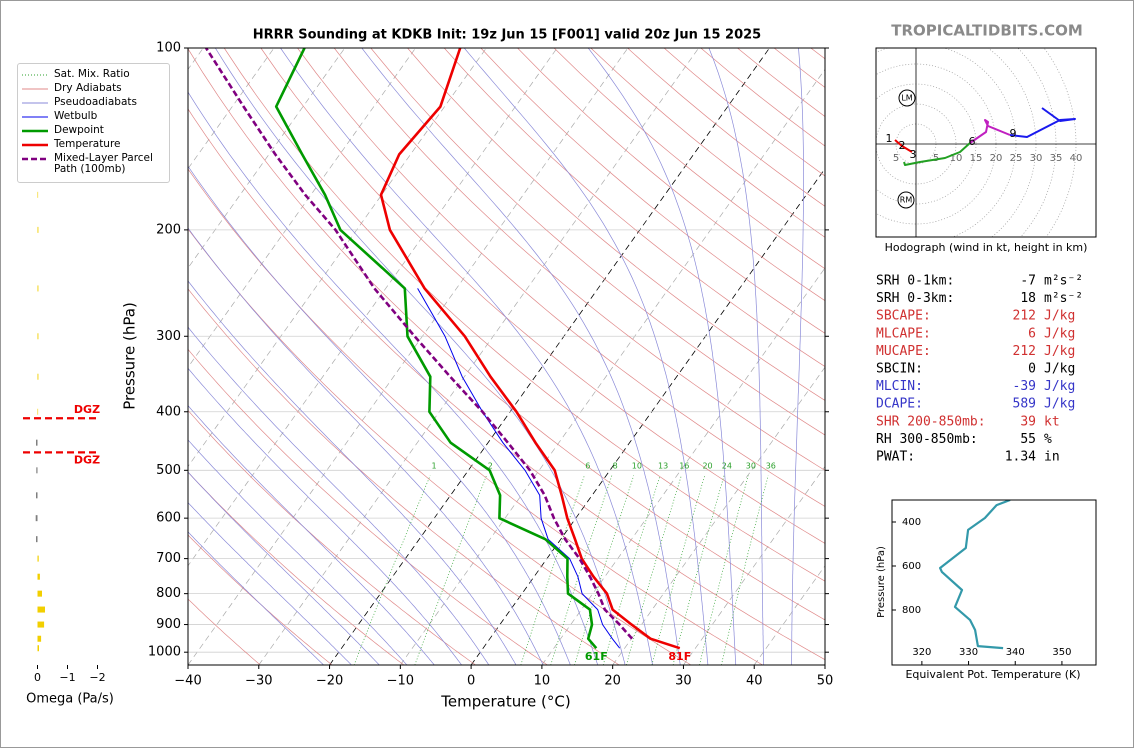 The width and height of the screenshot is (1134, 752). What do you see at coordinates (168, 470) in the screenshot?
I see `y-tick-label: 500` at bounding box center [168, 470].